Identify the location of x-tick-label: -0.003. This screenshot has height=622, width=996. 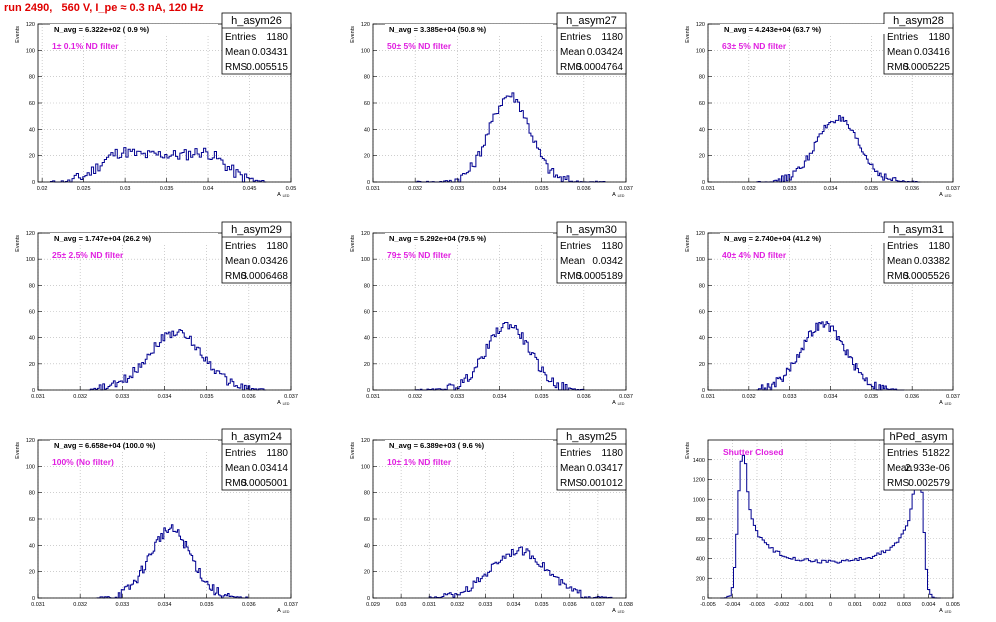
(757, 605).